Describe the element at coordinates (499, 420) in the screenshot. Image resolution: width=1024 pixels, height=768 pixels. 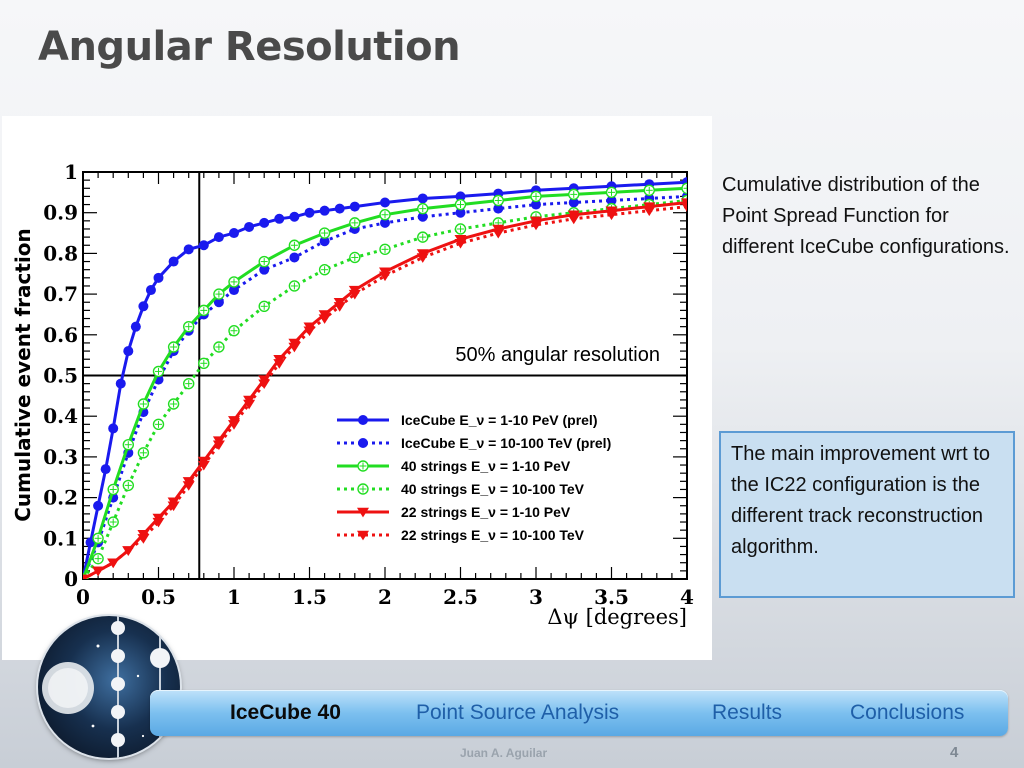
I see `legend-label: IceCube E_ν = 1-10 PeV (prel)` at that location.